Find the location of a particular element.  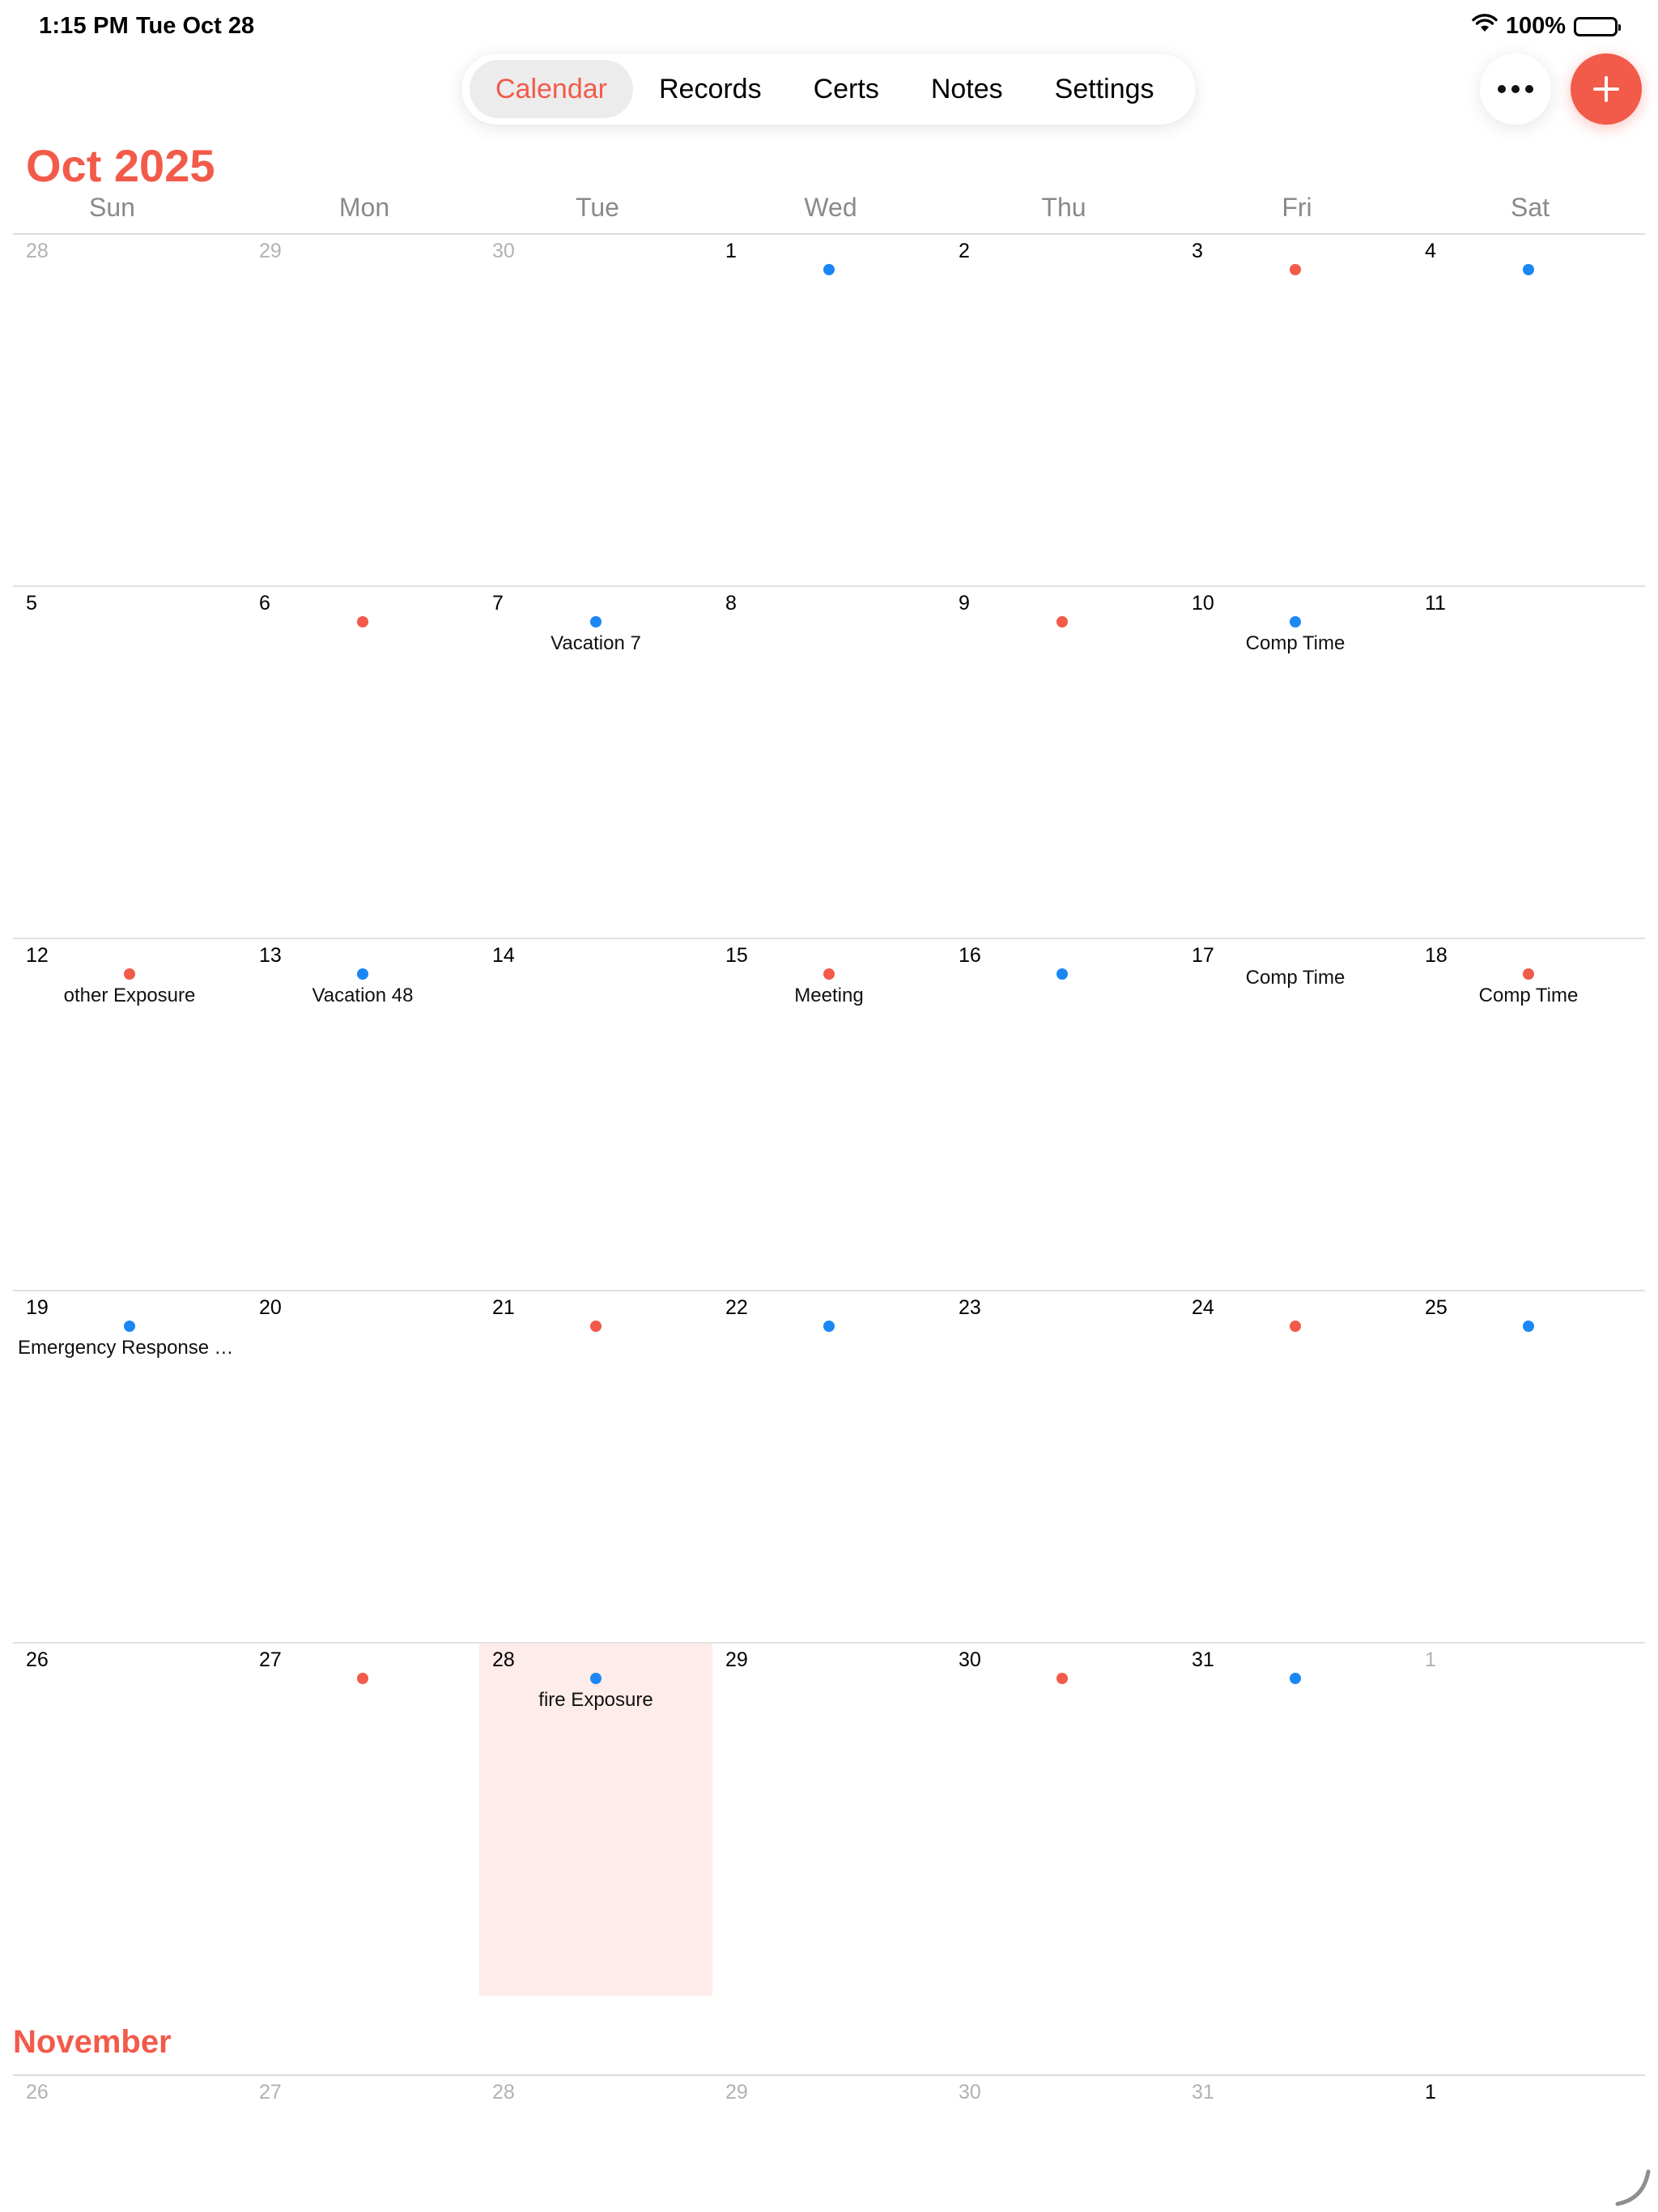

day-cell: 13 Vacation 48 is located at coordinates (362, 1114).